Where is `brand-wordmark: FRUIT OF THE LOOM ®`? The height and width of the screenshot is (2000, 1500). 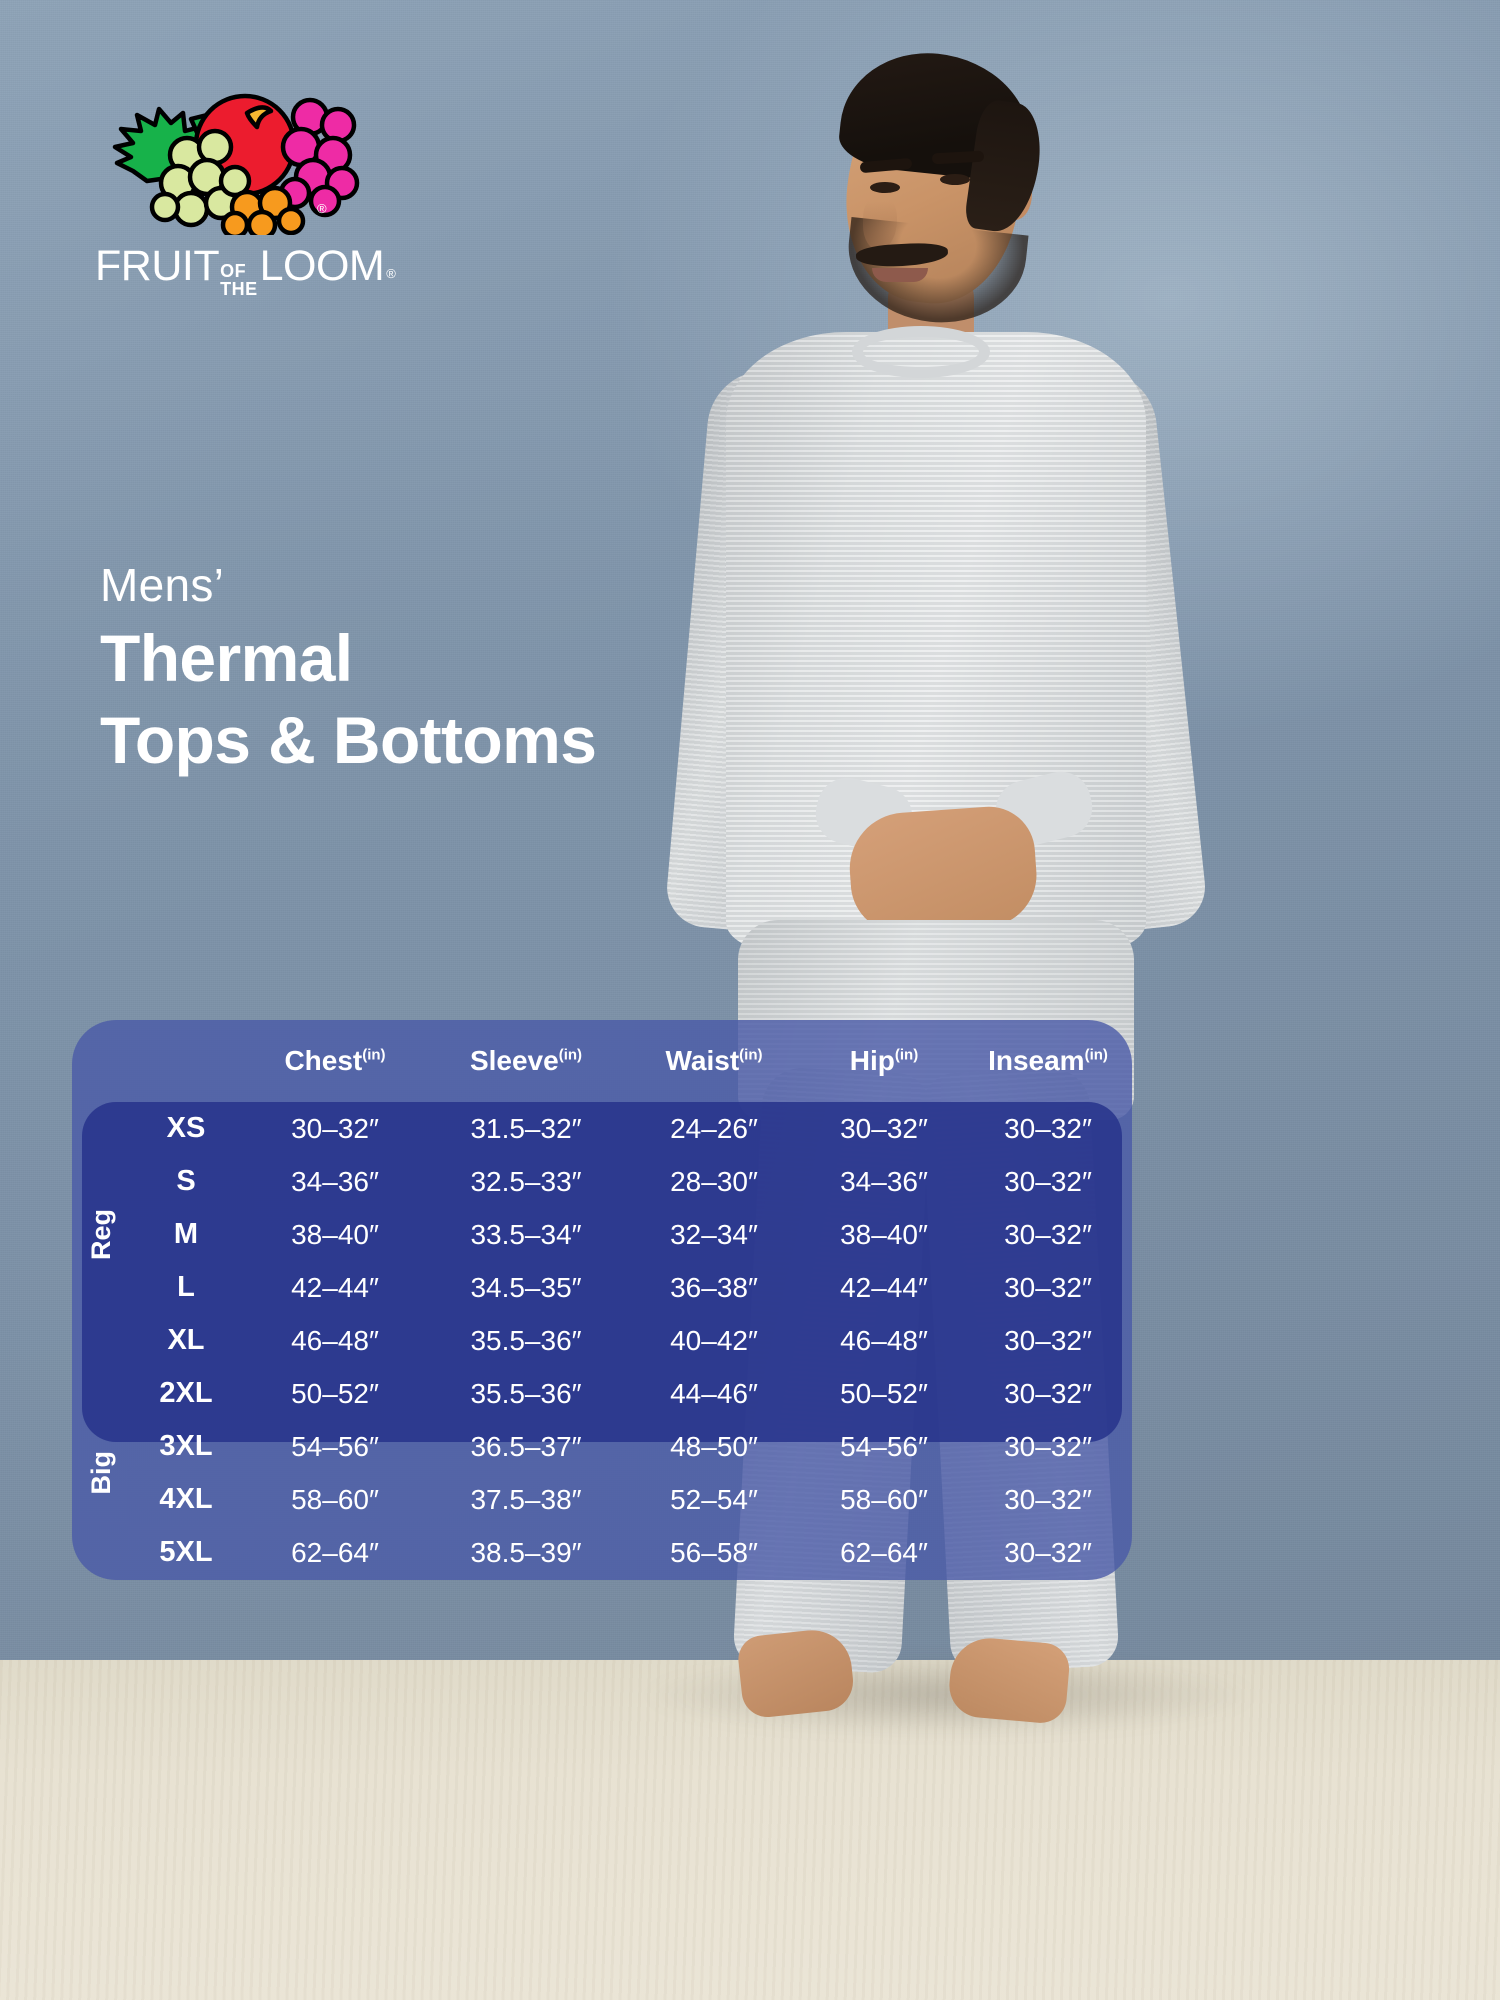 brand-wordmark: FRUIT OF THE LOOM ® is located at coordinates (246, 272).